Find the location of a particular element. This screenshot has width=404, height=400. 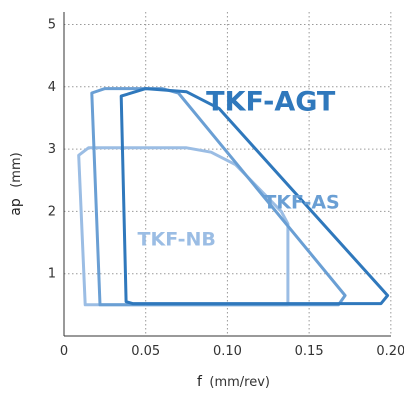

x-tick-label: 0.10 is located at coordinates (227, 351).